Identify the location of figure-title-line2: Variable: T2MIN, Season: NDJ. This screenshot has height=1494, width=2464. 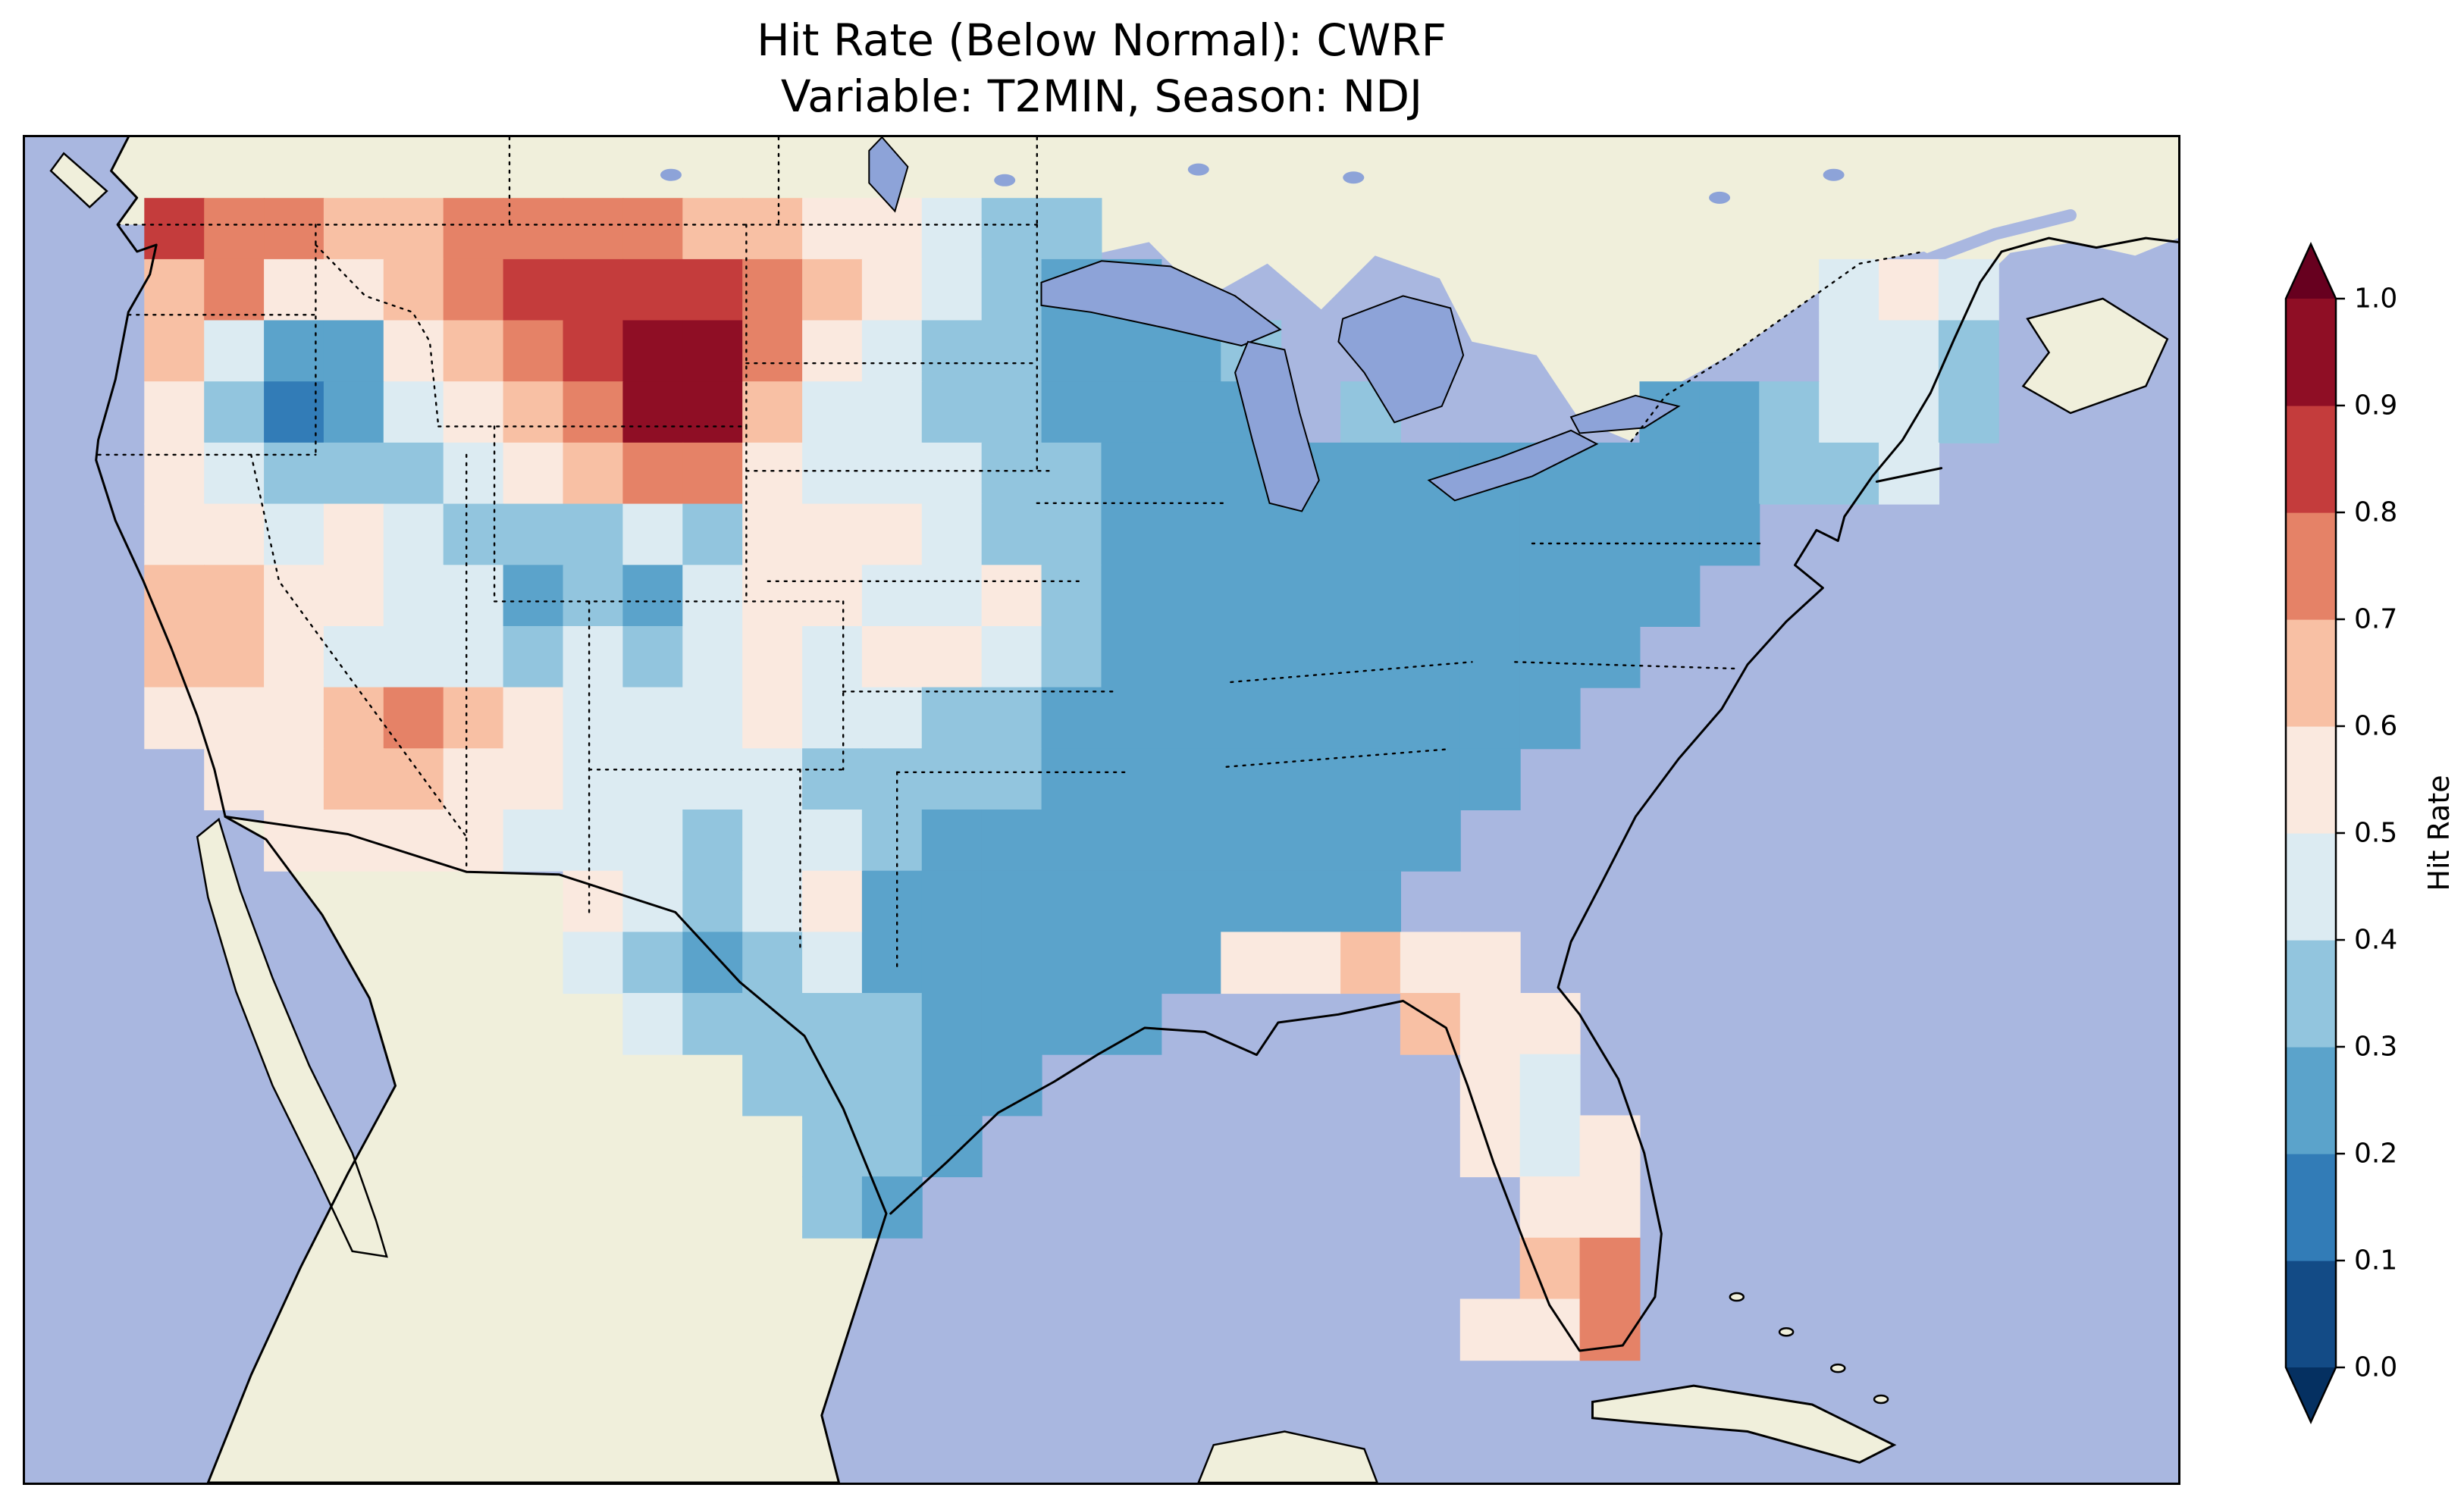
(1101, 96).